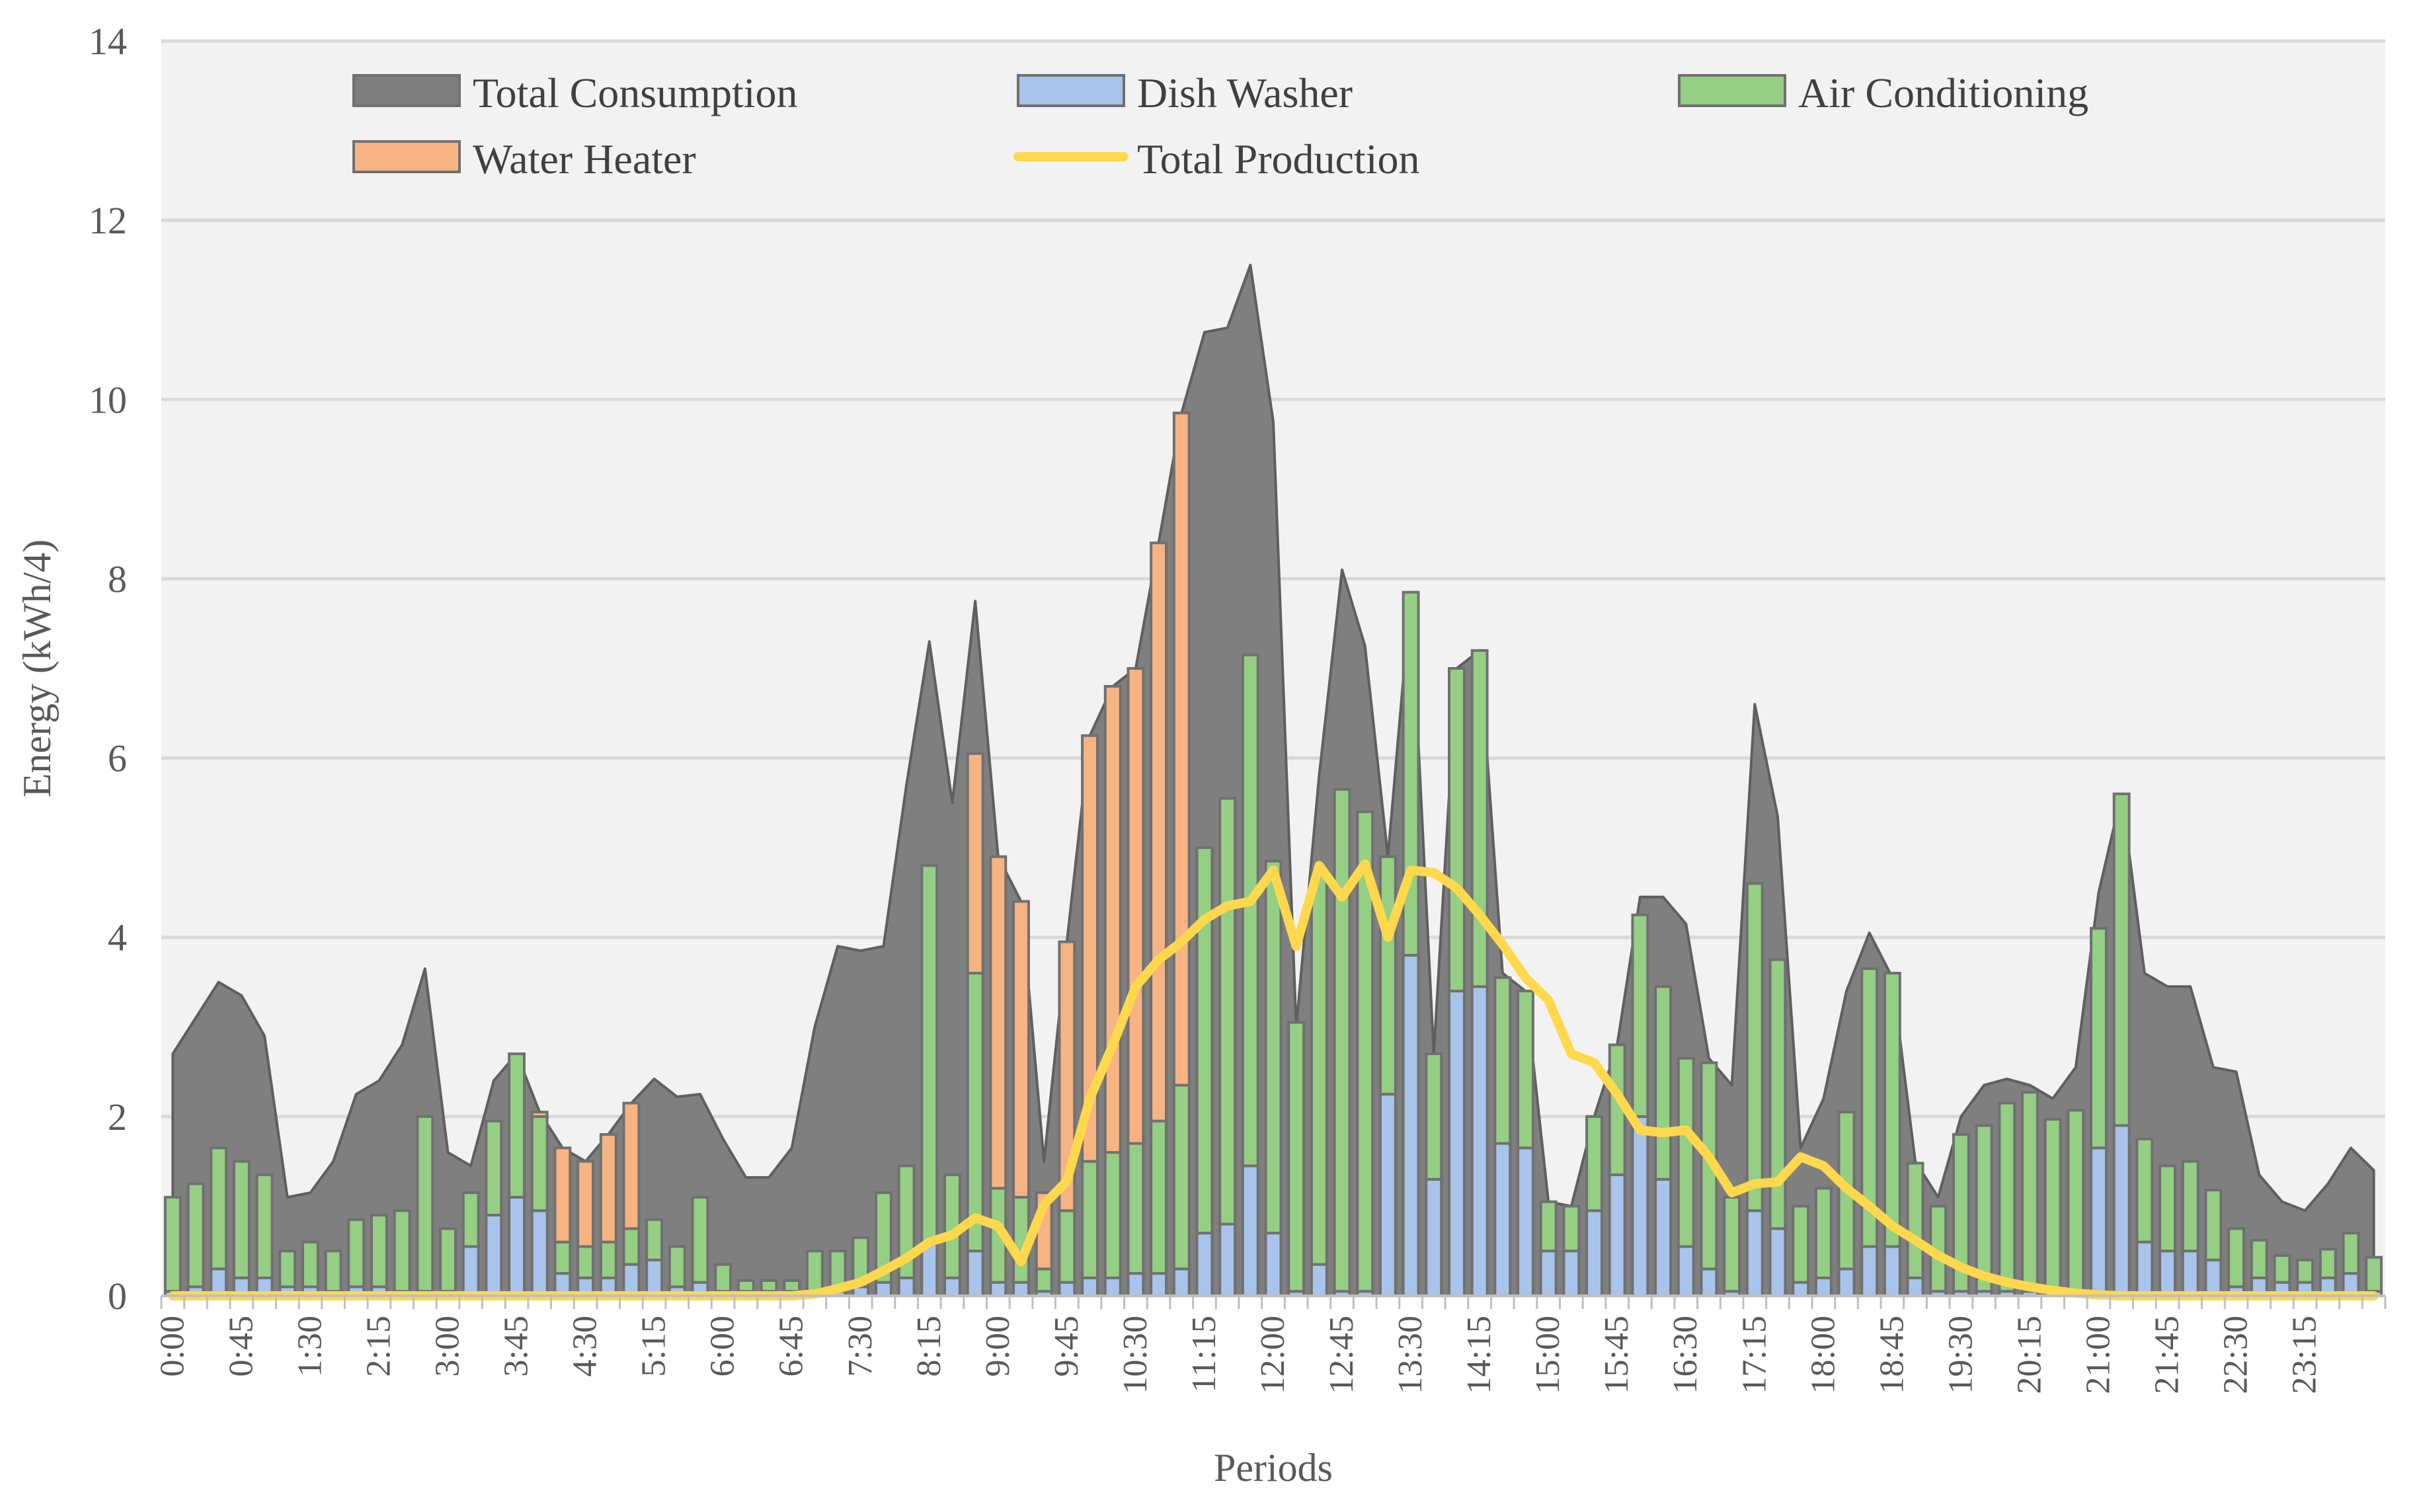 The width and height of the screenshot is (2415, 1512). I want to click on axes, so click(1273, 1301).